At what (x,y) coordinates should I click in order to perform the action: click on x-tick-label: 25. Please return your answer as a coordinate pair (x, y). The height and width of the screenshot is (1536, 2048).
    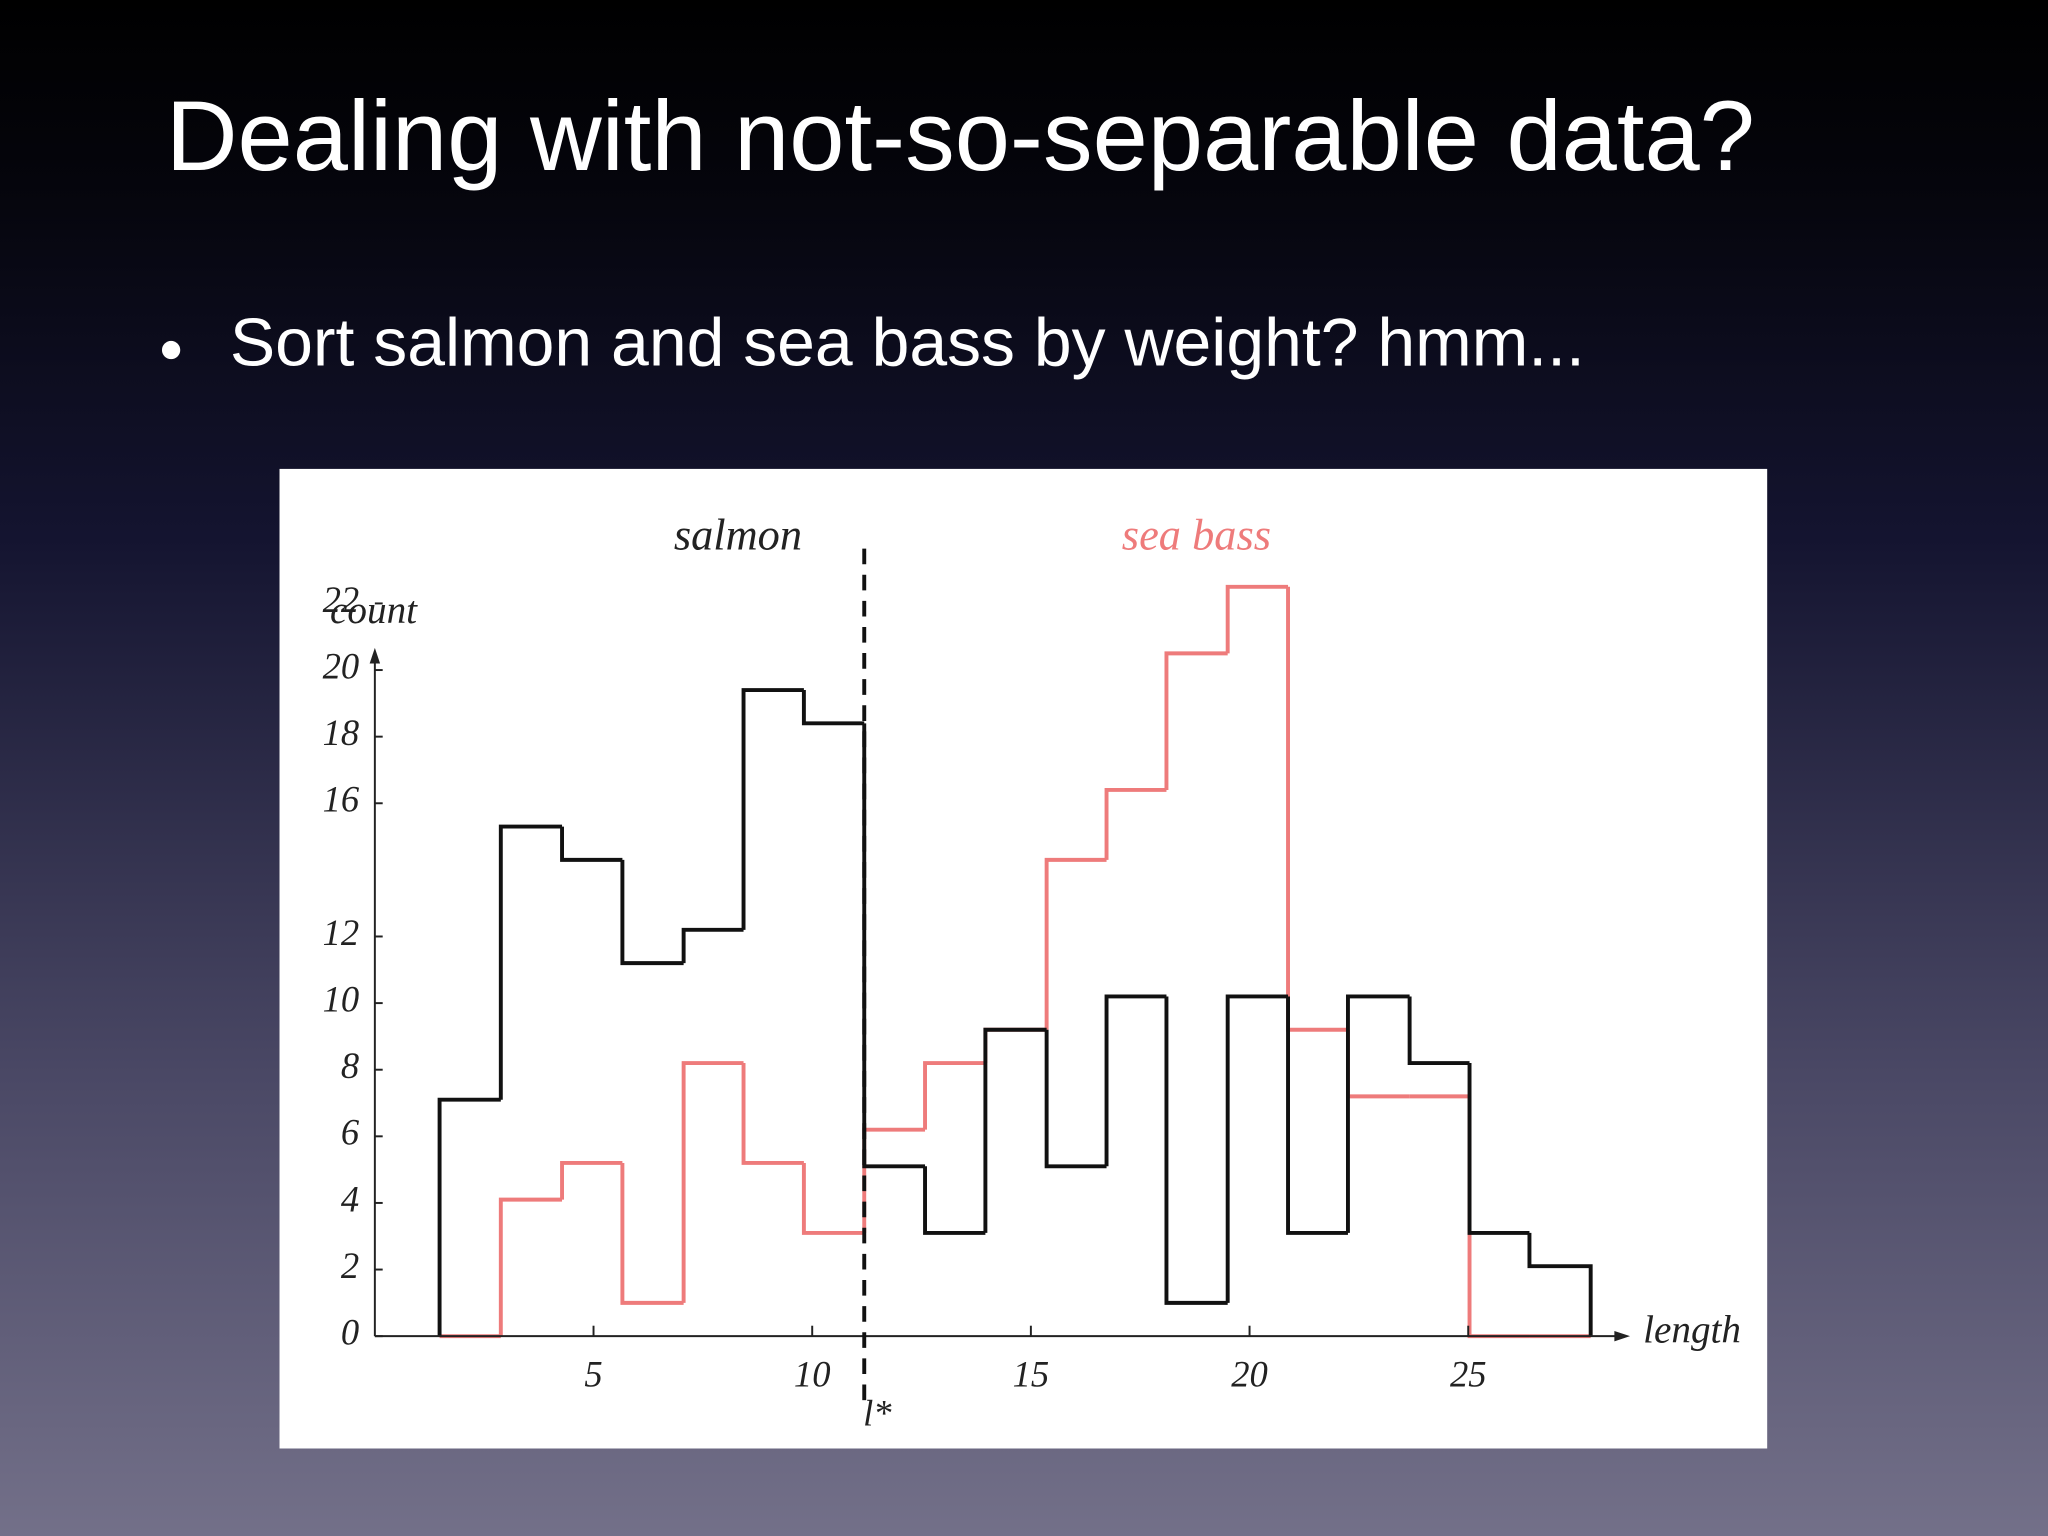
    Looking at the image, I should click on (1468, 1373).